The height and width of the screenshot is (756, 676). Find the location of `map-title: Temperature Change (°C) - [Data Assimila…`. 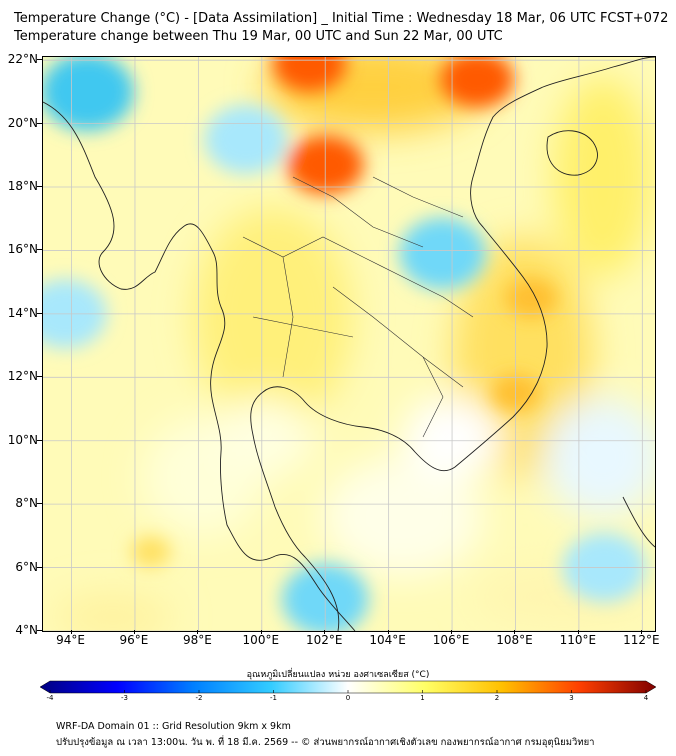

map-title: Temperature Change (°C) - [Data Assimila… is located at coordinates (341, 18).